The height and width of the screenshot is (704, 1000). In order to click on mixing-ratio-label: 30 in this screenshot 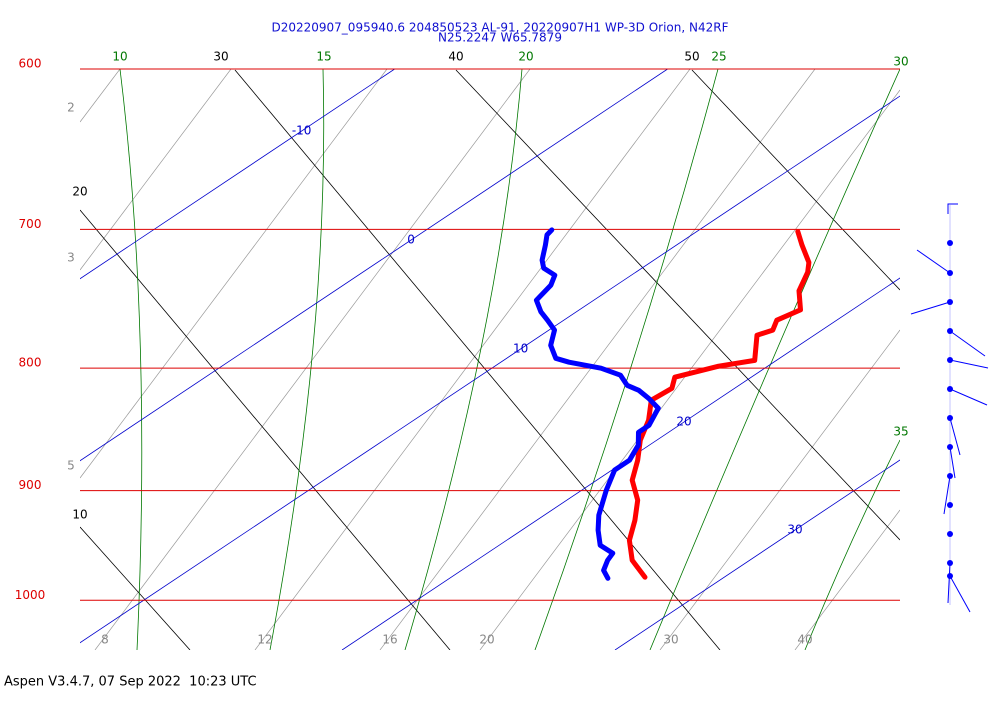, I will do `click(670, 640)`.